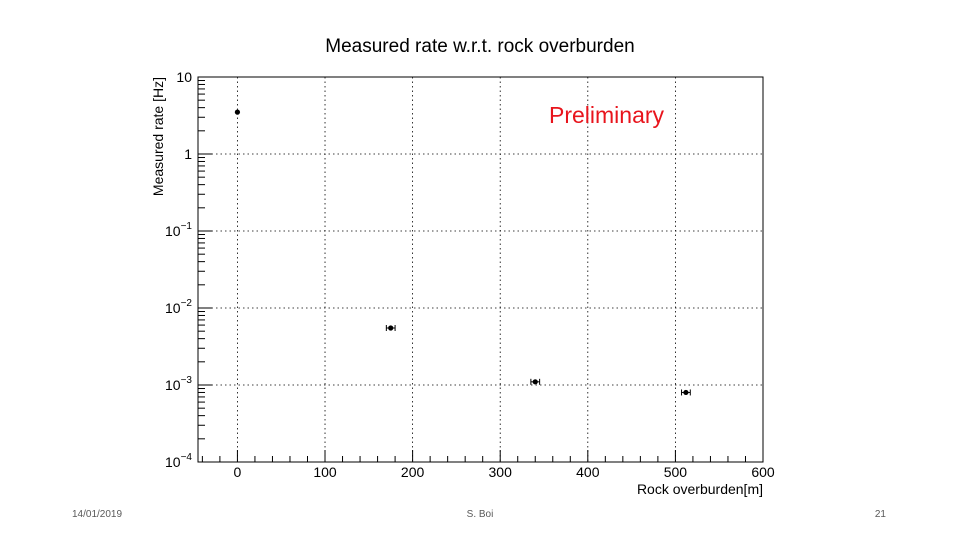 Image resolution: width=960 pixels, height=540 pixels. I want to click on x-tick-label: 400, so click(588, 472).